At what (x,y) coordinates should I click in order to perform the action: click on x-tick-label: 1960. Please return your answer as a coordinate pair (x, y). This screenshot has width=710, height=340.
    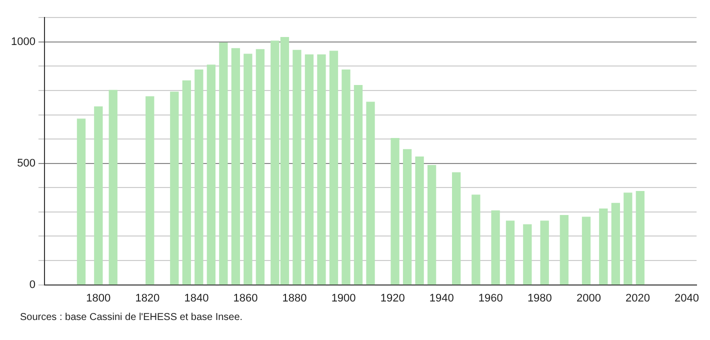
    Looking at the image, I should click on (490, 298).